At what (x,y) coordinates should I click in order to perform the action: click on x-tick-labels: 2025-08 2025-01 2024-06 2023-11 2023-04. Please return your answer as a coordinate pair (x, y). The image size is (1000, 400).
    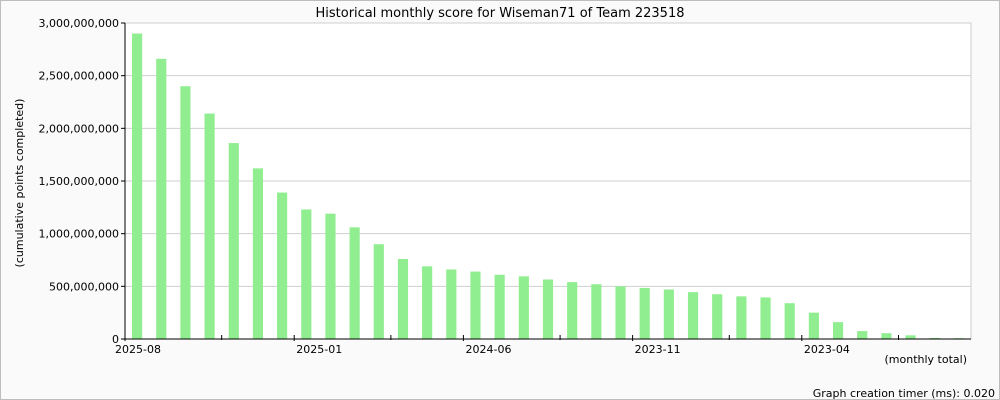
    Looking at the image, I should click on (482, 349).